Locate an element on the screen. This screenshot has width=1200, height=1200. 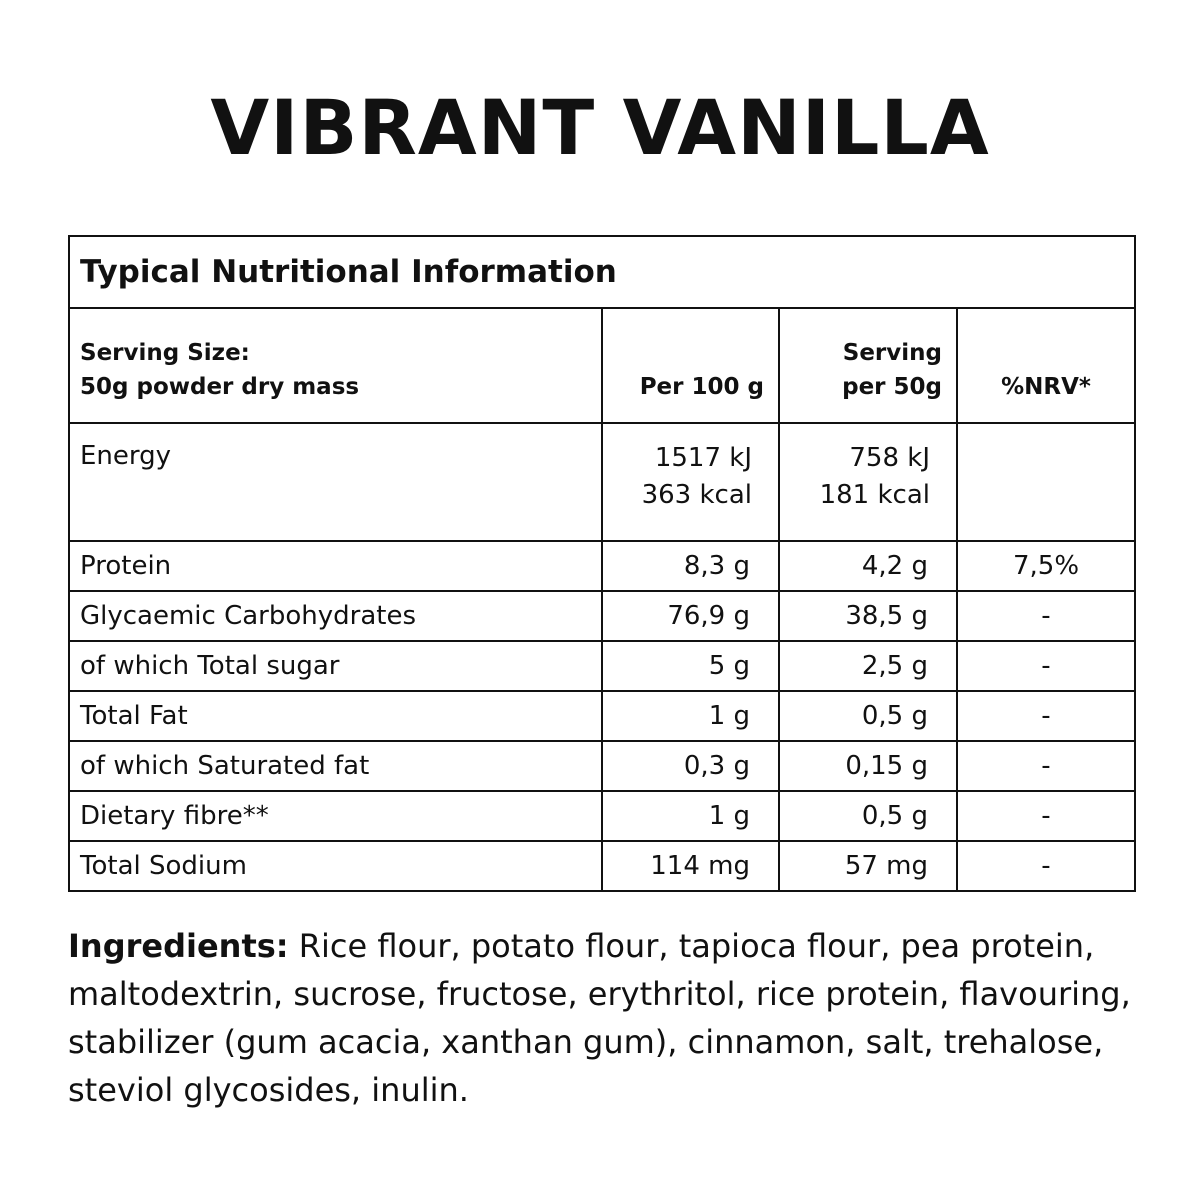
nrv-value: 7,5% is located at coordinates (1046, 566).